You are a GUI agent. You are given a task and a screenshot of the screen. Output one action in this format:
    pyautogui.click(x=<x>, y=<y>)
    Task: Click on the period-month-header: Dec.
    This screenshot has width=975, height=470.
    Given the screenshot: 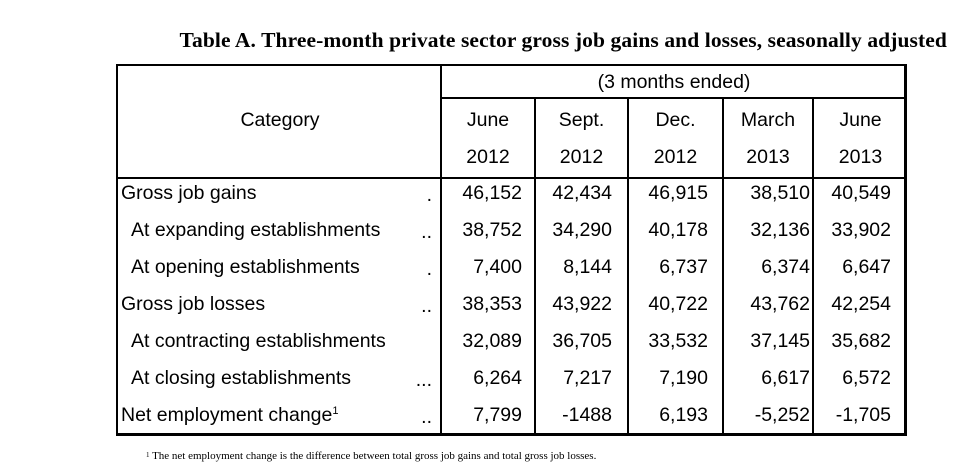 What is the action you would take?
    pyautogui.click(x=675, y=120)
    